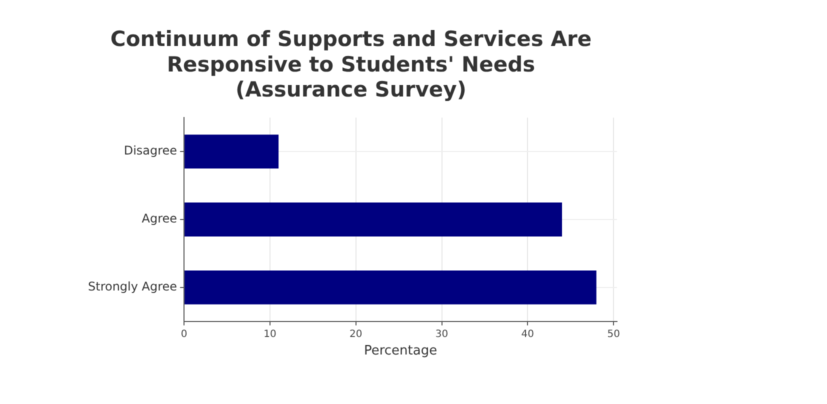  What do you see at coordinates (441, 334) in the screenshot?
I see `x-tick-label: 30` at bounding box center [441, 334].